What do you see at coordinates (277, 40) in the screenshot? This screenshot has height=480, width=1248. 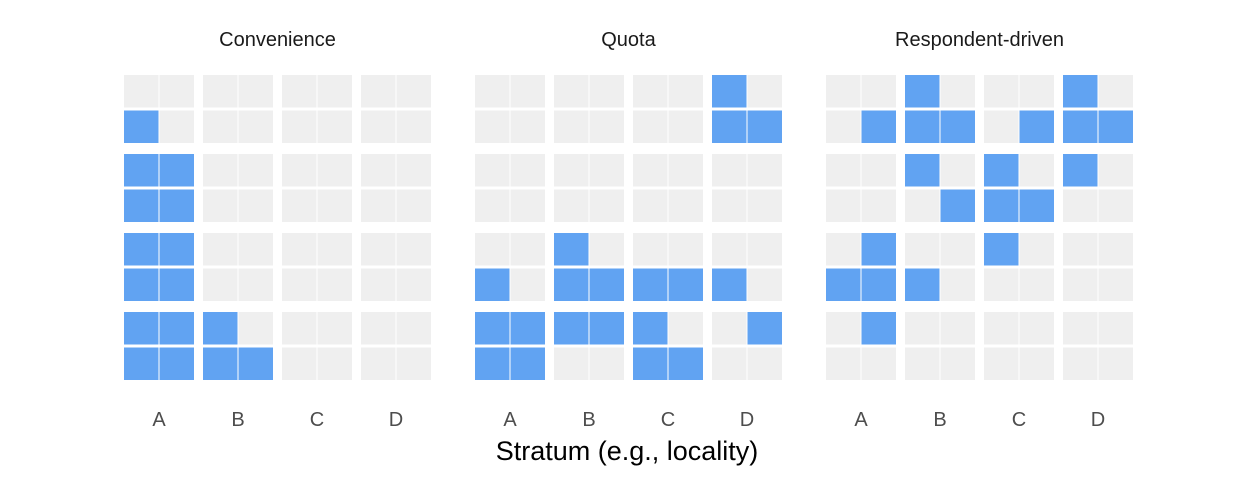 I see `panel-title: Convenience` at bounding box center [277, 40].